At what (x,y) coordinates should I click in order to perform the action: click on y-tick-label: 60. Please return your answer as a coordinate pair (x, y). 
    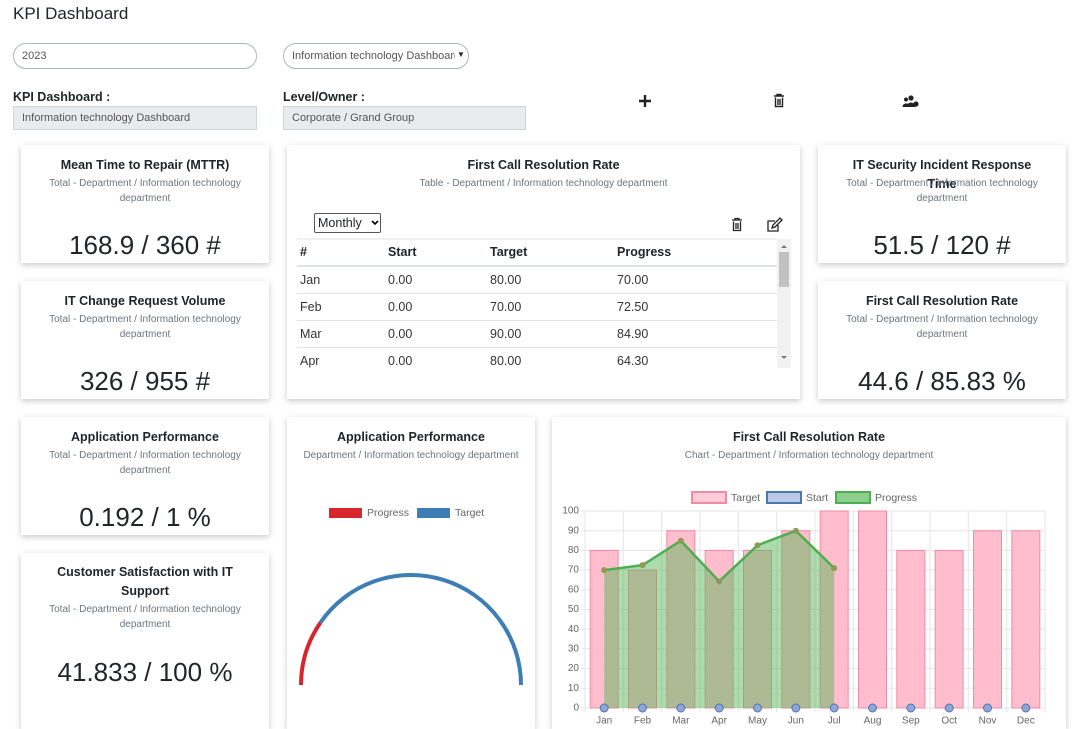
    Looking at the image, I should click on (574, 589).